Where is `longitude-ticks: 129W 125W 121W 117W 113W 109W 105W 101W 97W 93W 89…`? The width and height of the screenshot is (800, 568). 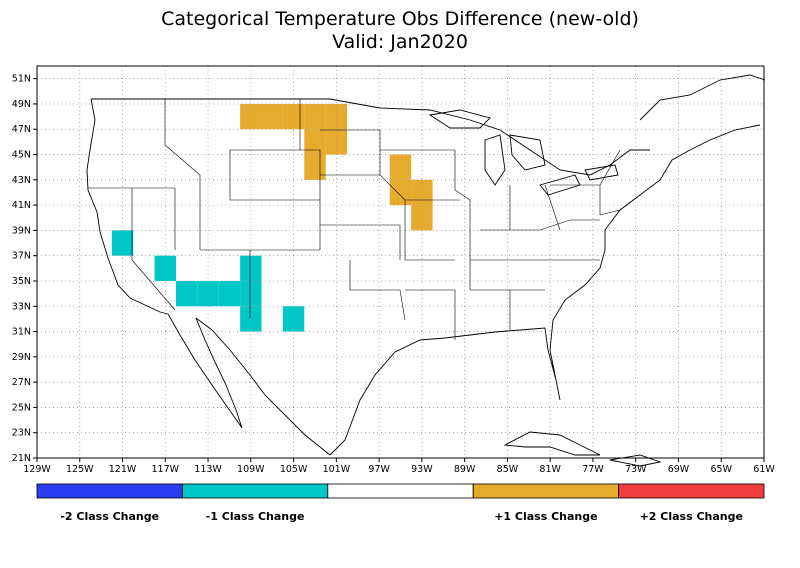
longitude-ticks: 129W 125W 121W 117W 113W 109W 105W 101W 97W 93W 89… is located at coordinates (399, 466).